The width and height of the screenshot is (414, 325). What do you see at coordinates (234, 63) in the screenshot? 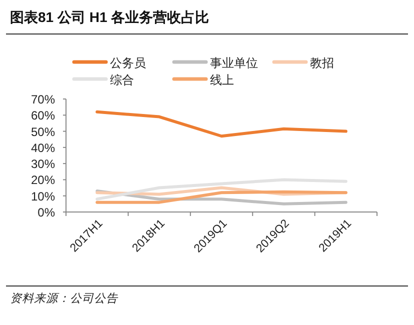
I see `legend-label: 事业单位` at bounding box center [234, 63].